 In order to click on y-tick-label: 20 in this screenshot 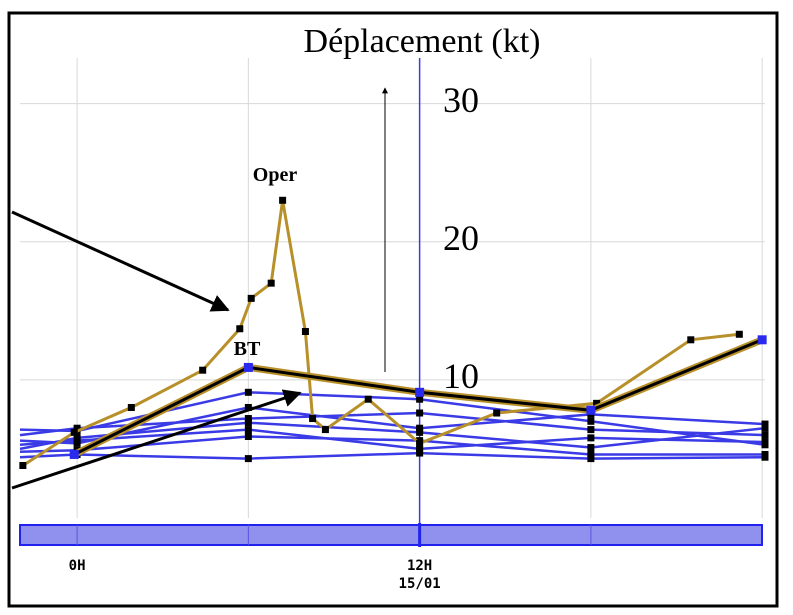, I will do `click(461, 238)`.